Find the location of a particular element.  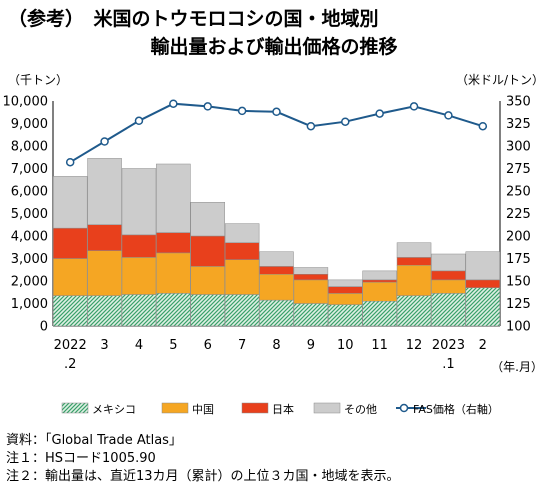

y-tick-label-left: 7,000 is located at coordinates (29, 169).